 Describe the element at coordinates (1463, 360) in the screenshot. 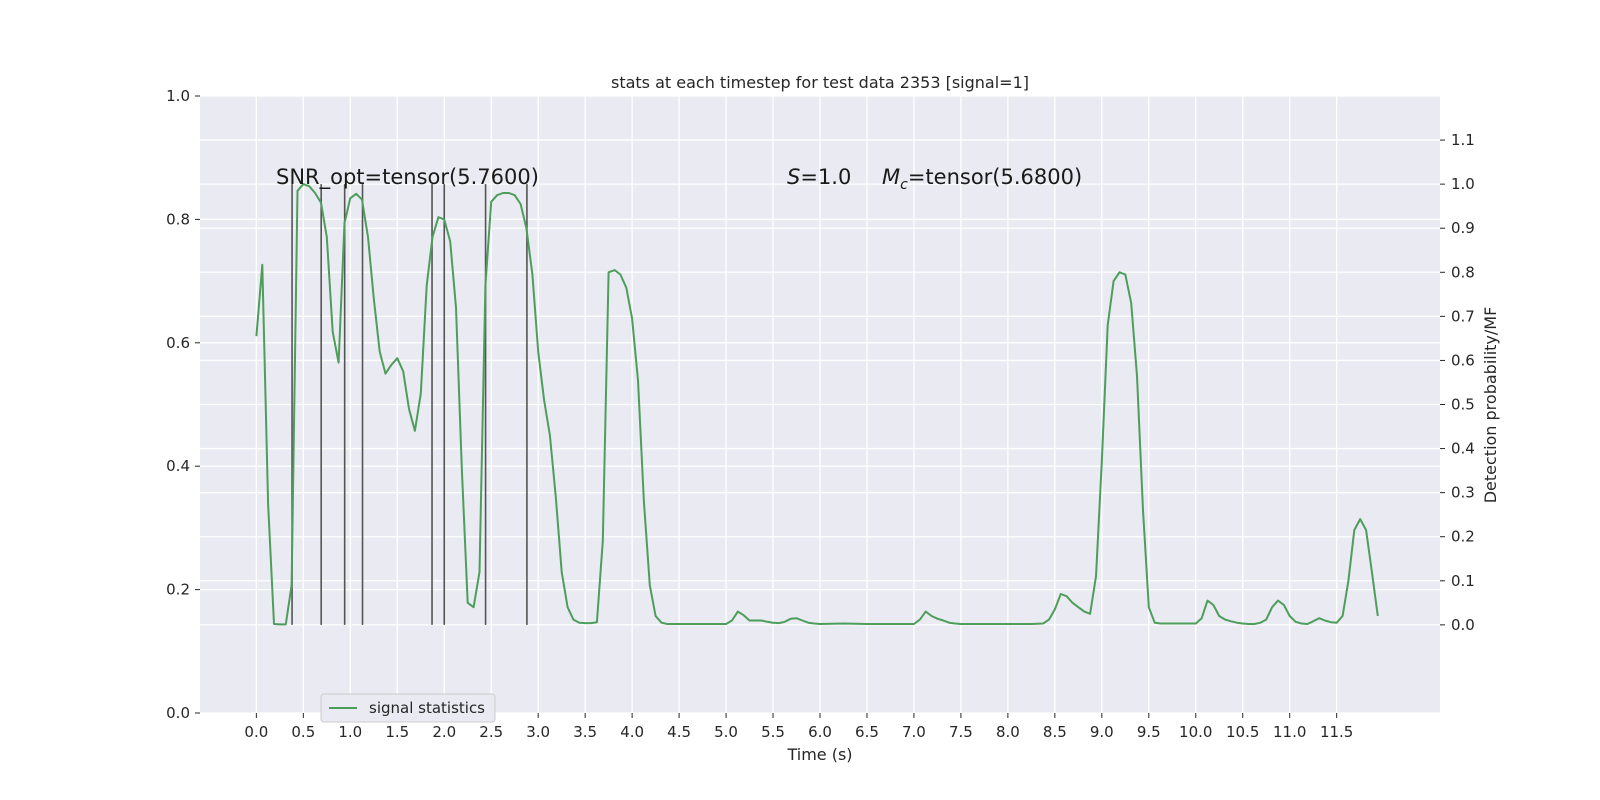

I see `y-right-tick-label: 0.6` at that location.